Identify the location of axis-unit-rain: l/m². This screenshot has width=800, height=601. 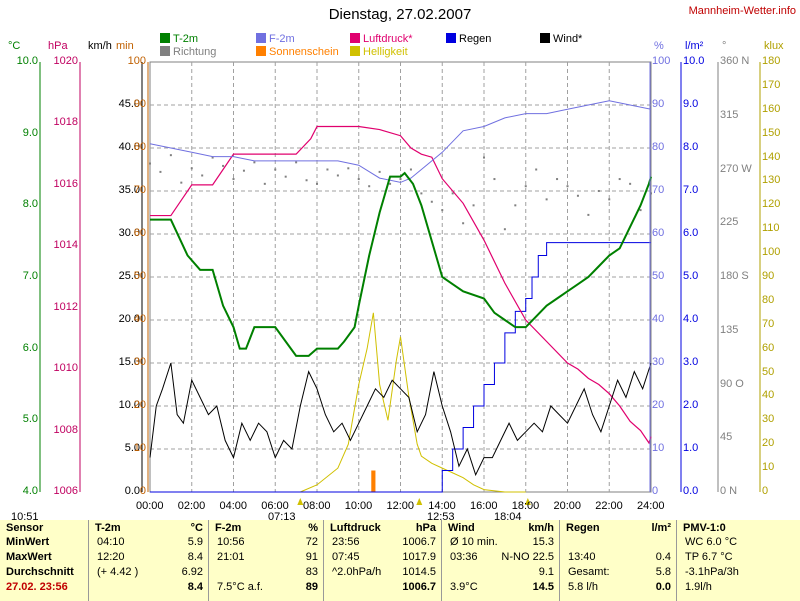
(694, 46).